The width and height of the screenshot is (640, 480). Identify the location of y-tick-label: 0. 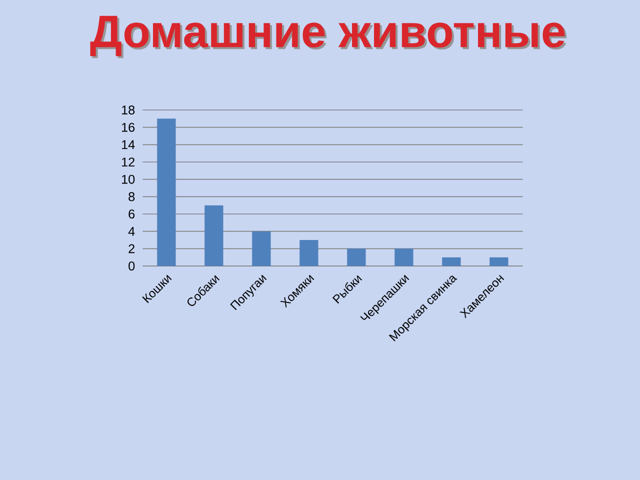
(131, 266).